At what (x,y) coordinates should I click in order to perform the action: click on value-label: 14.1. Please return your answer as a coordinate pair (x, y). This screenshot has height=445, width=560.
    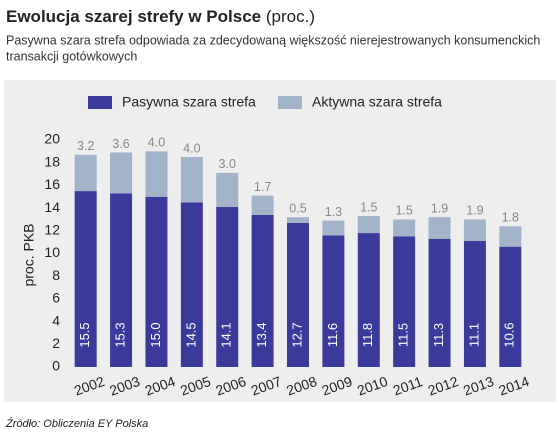
    Looking at the image, I should click on (226, 334).